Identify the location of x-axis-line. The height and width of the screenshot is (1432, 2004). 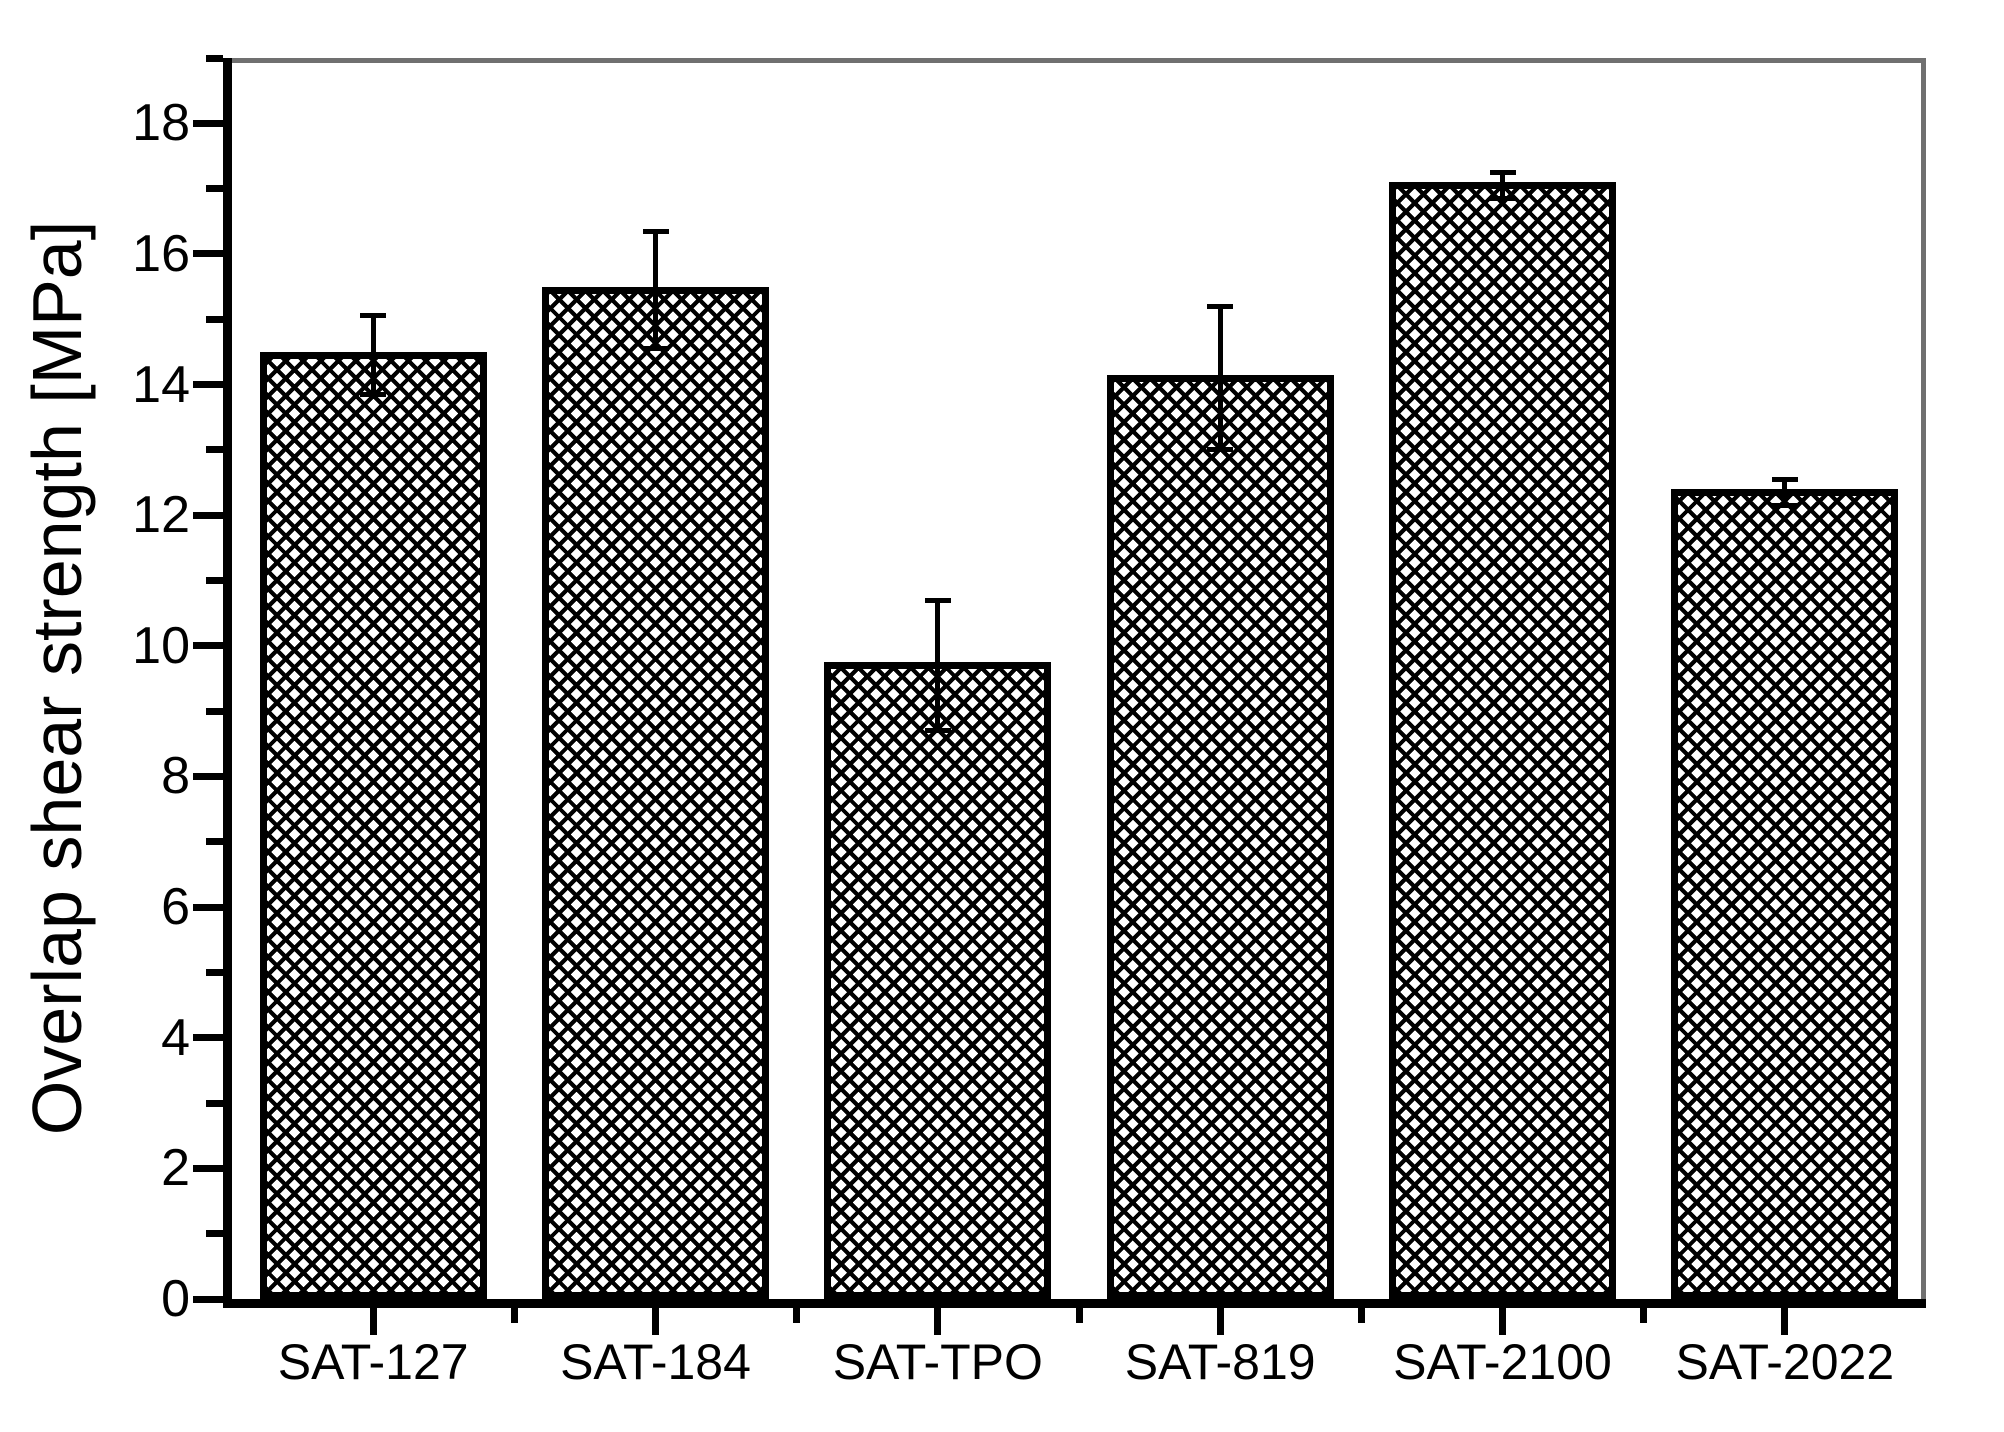
(1074, 1303).